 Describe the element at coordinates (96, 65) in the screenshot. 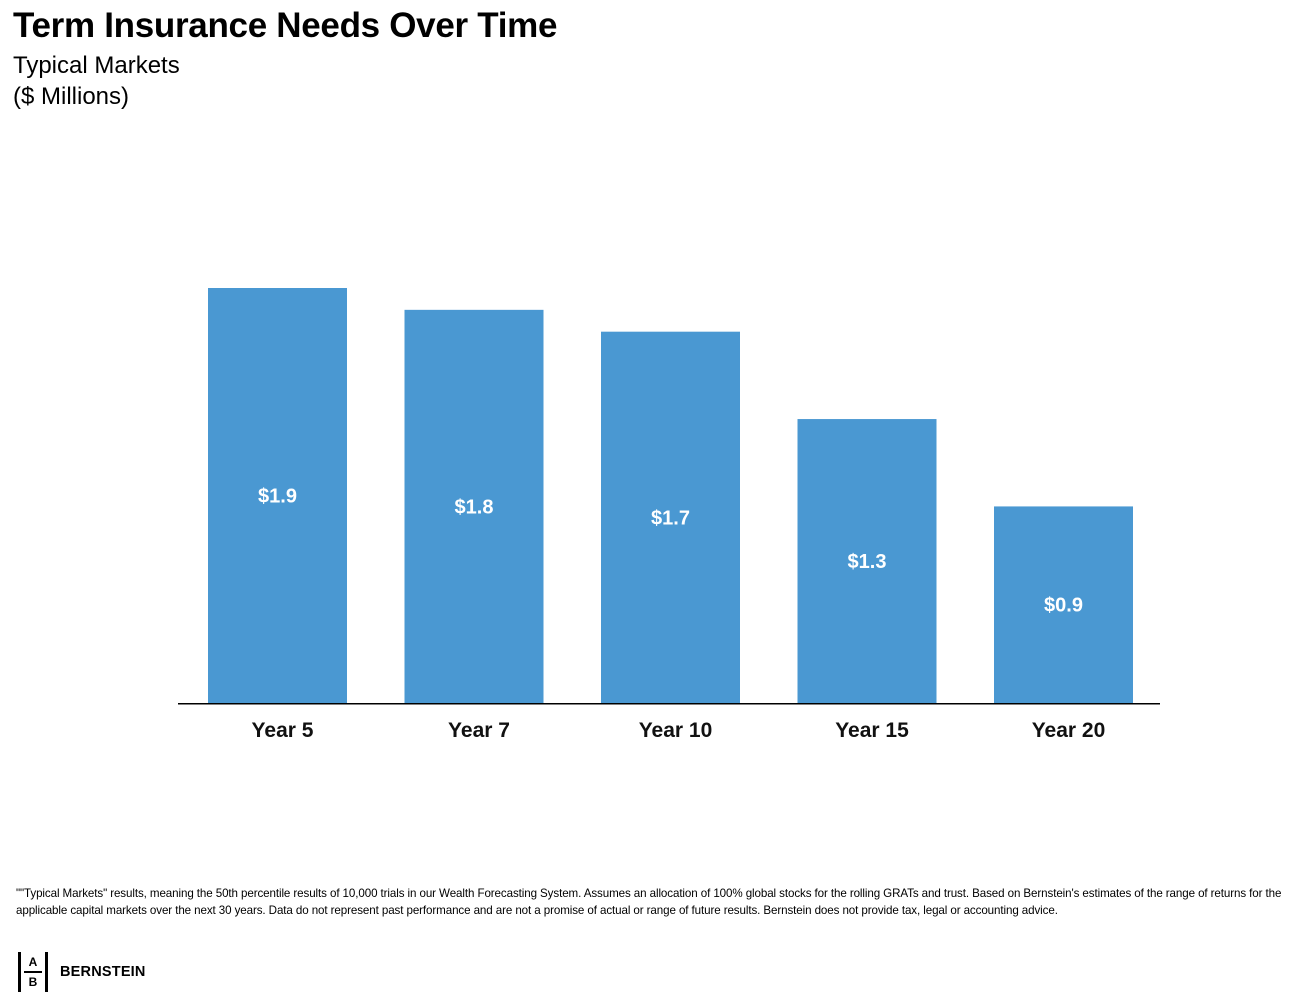

I see `subtitle-markets: Typical Markets` at that location.